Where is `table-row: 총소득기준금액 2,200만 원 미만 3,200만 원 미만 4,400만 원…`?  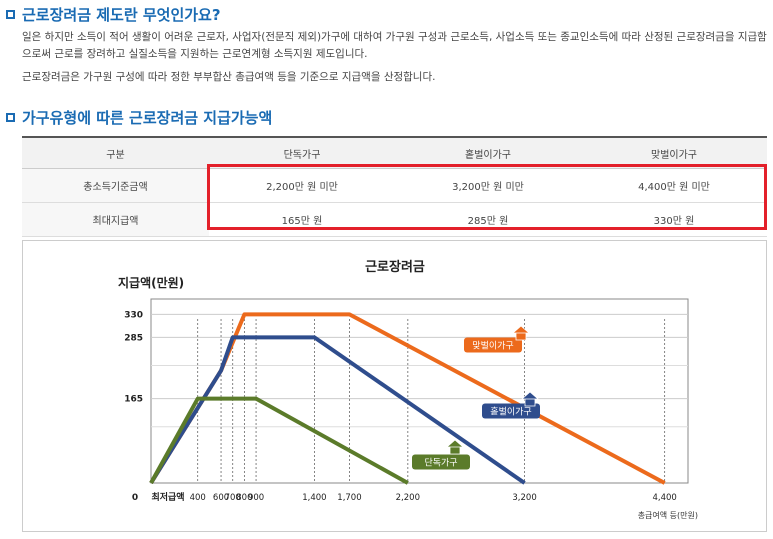
table-row: 총소득기준금액 2,200만 원 미만 3,200만 원 미만 4,400만 원… is located at coordinates (394, 185).